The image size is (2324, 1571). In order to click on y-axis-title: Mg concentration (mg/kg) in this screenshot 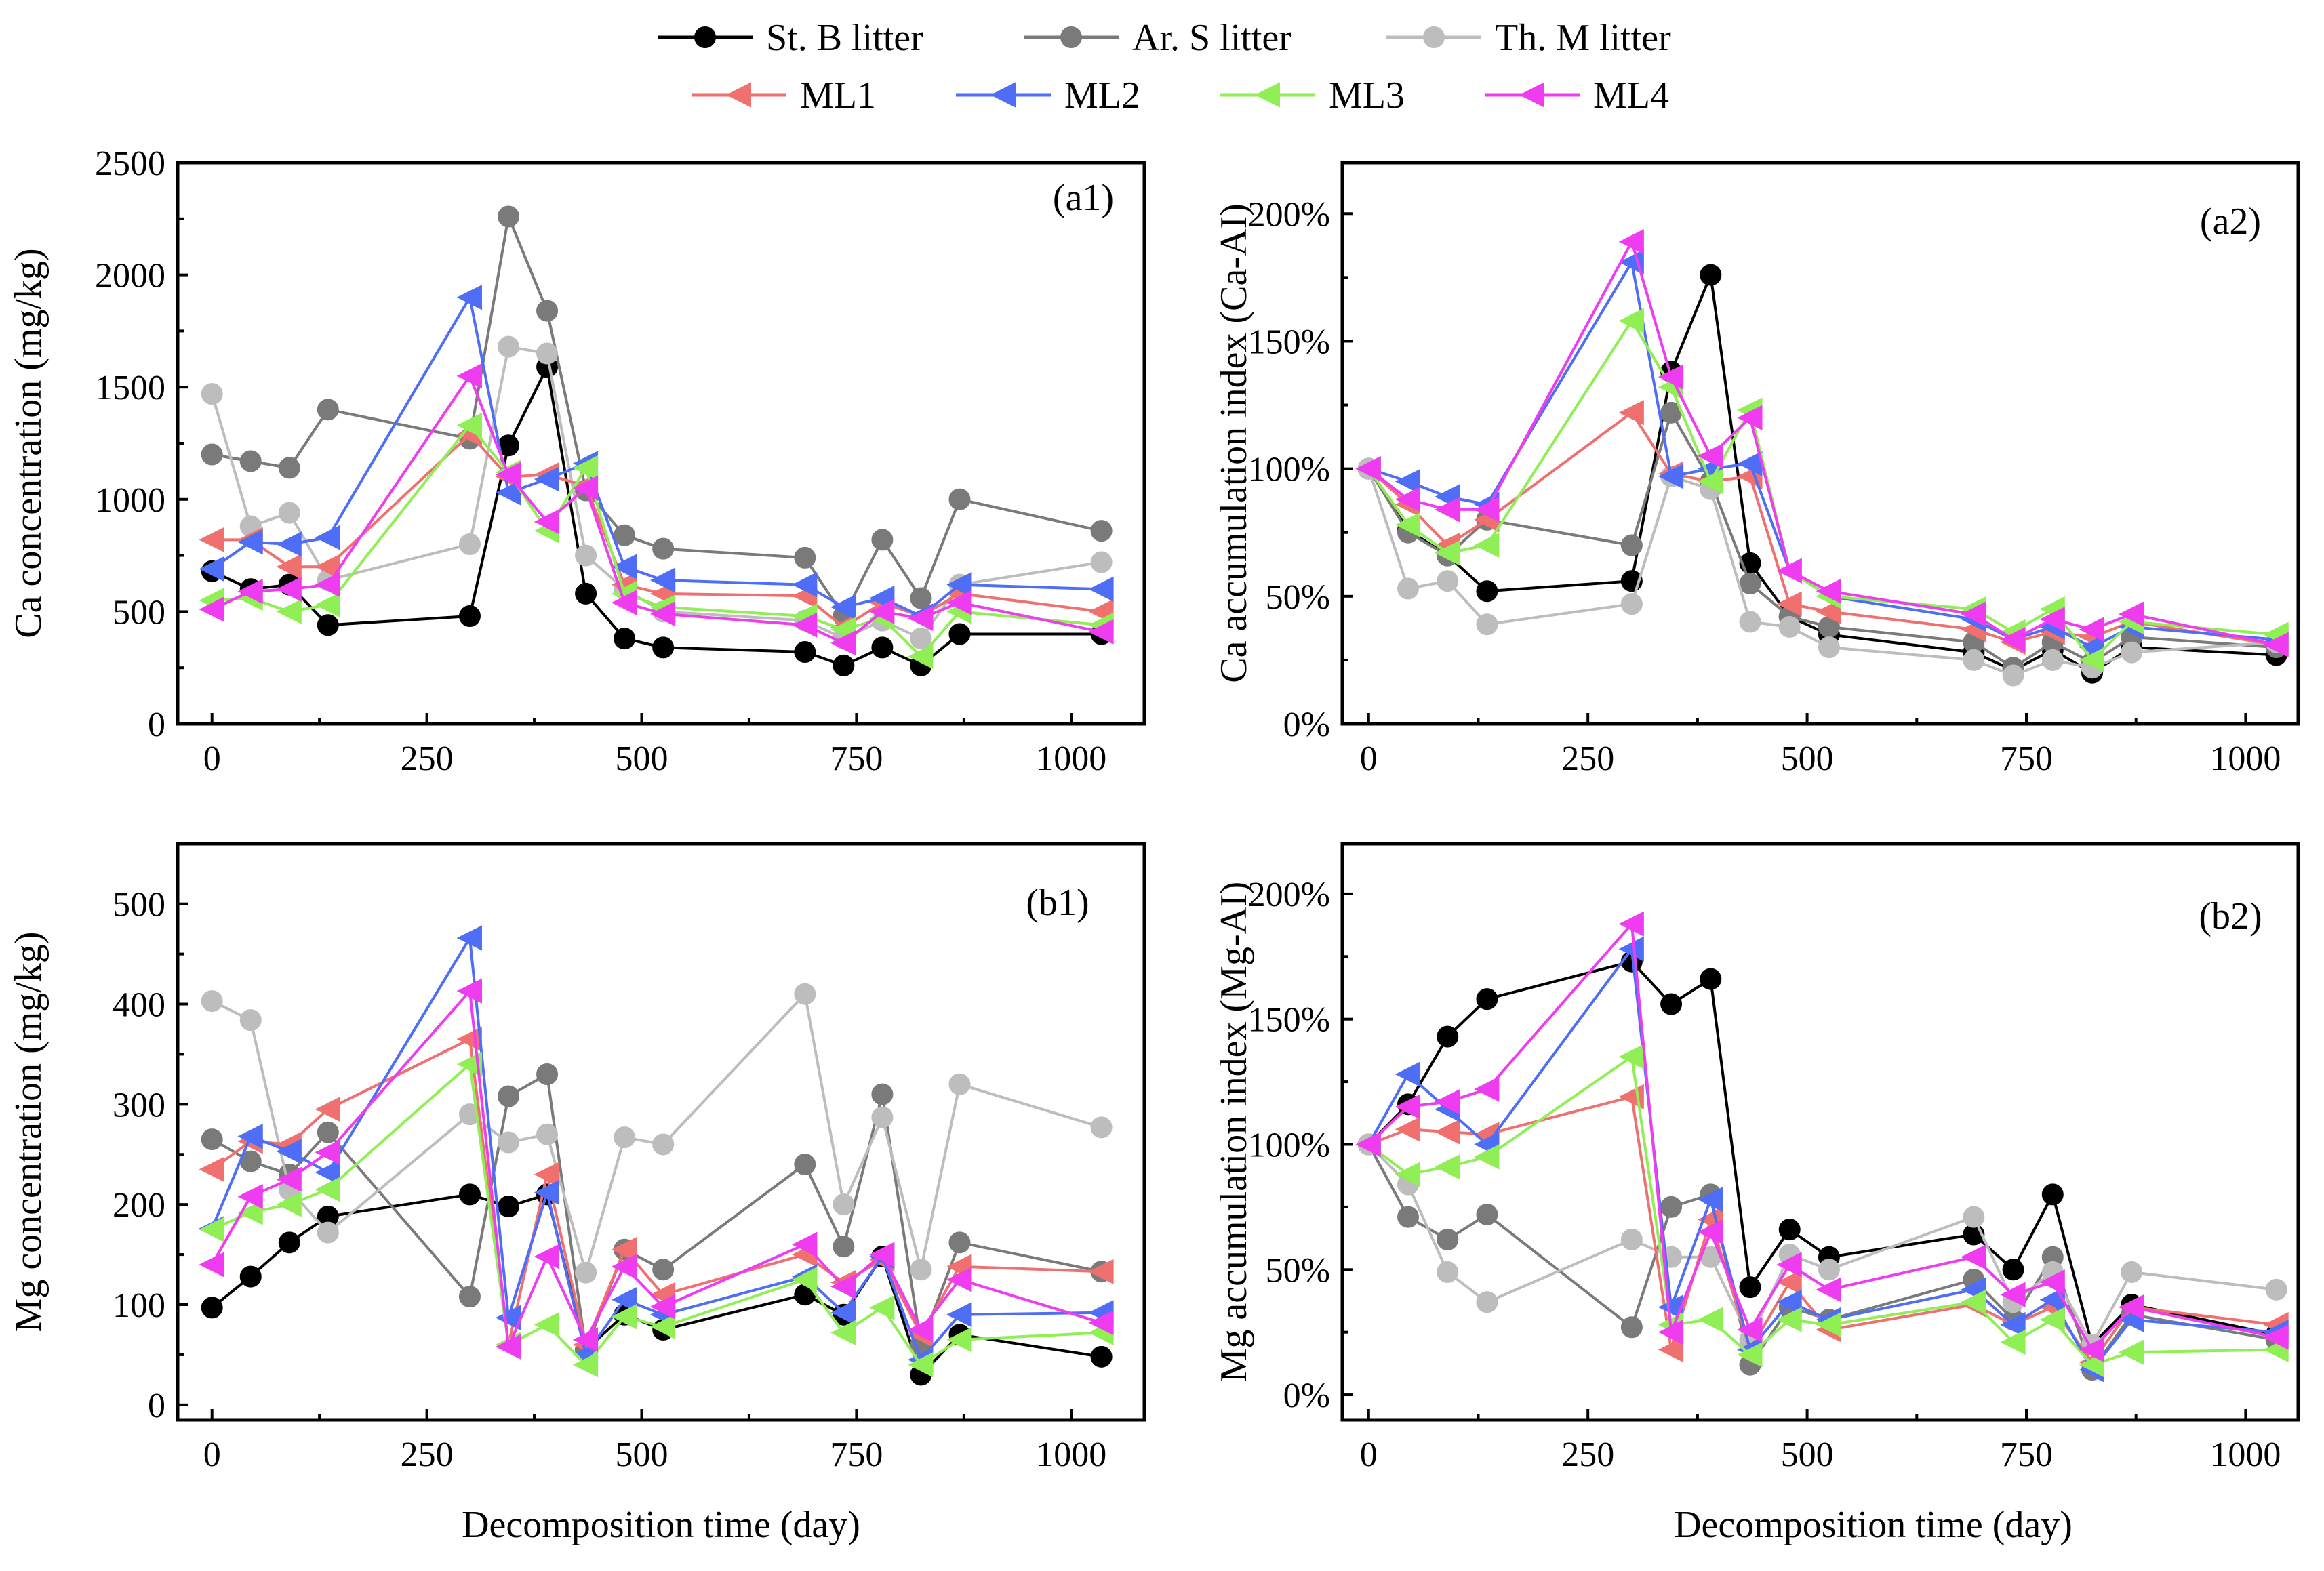, I will do `click(28, 1132)`.